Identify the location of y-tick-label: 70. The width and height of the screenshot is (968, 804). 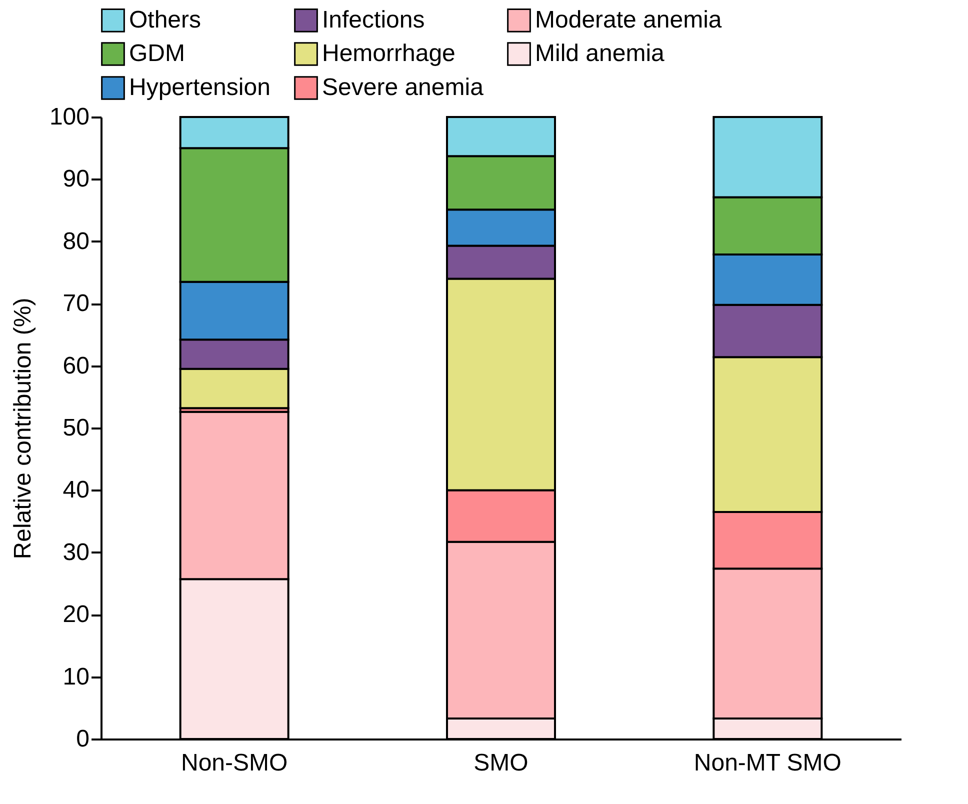
(76, 304).